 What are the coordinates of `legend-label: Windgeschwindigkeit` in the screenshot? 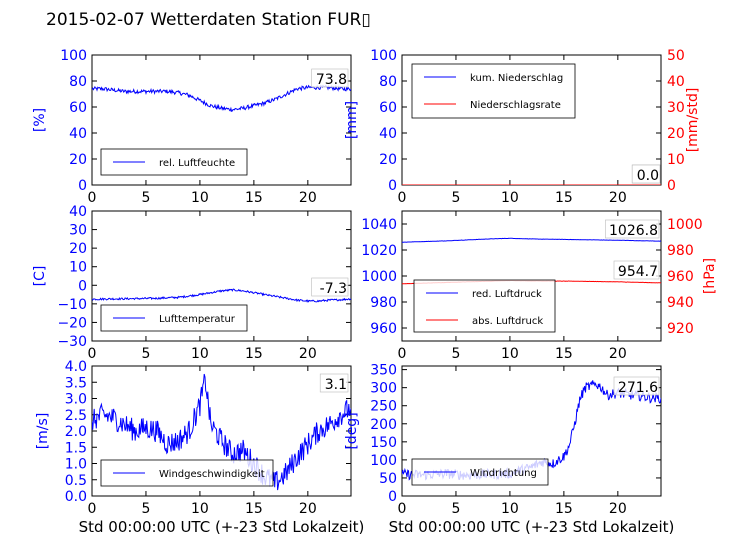 It's located at (212, 474).